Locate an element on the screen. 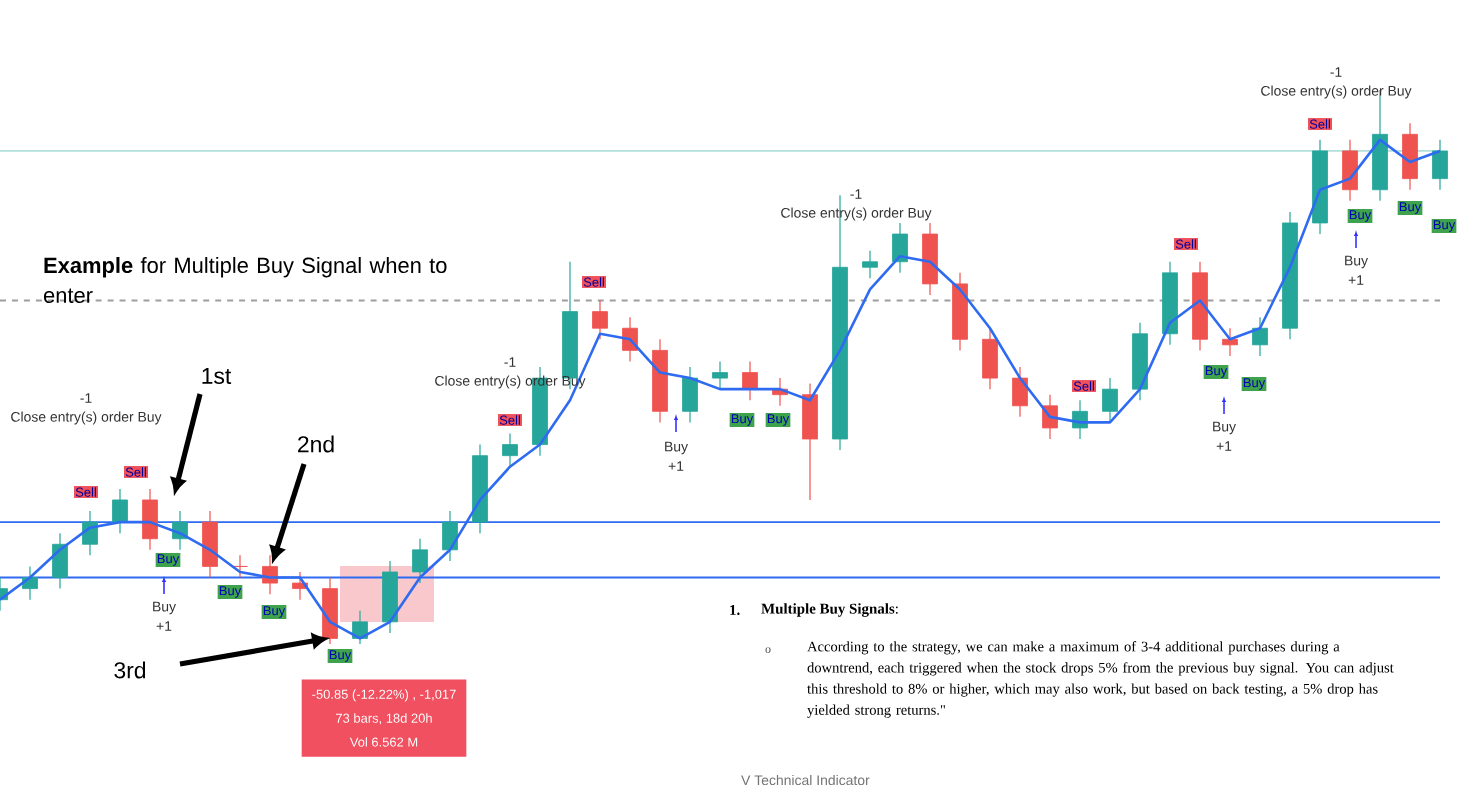 The width and height of the screenshot is (1474, 796). annotation: 1st is located at coordinates (217, 376).